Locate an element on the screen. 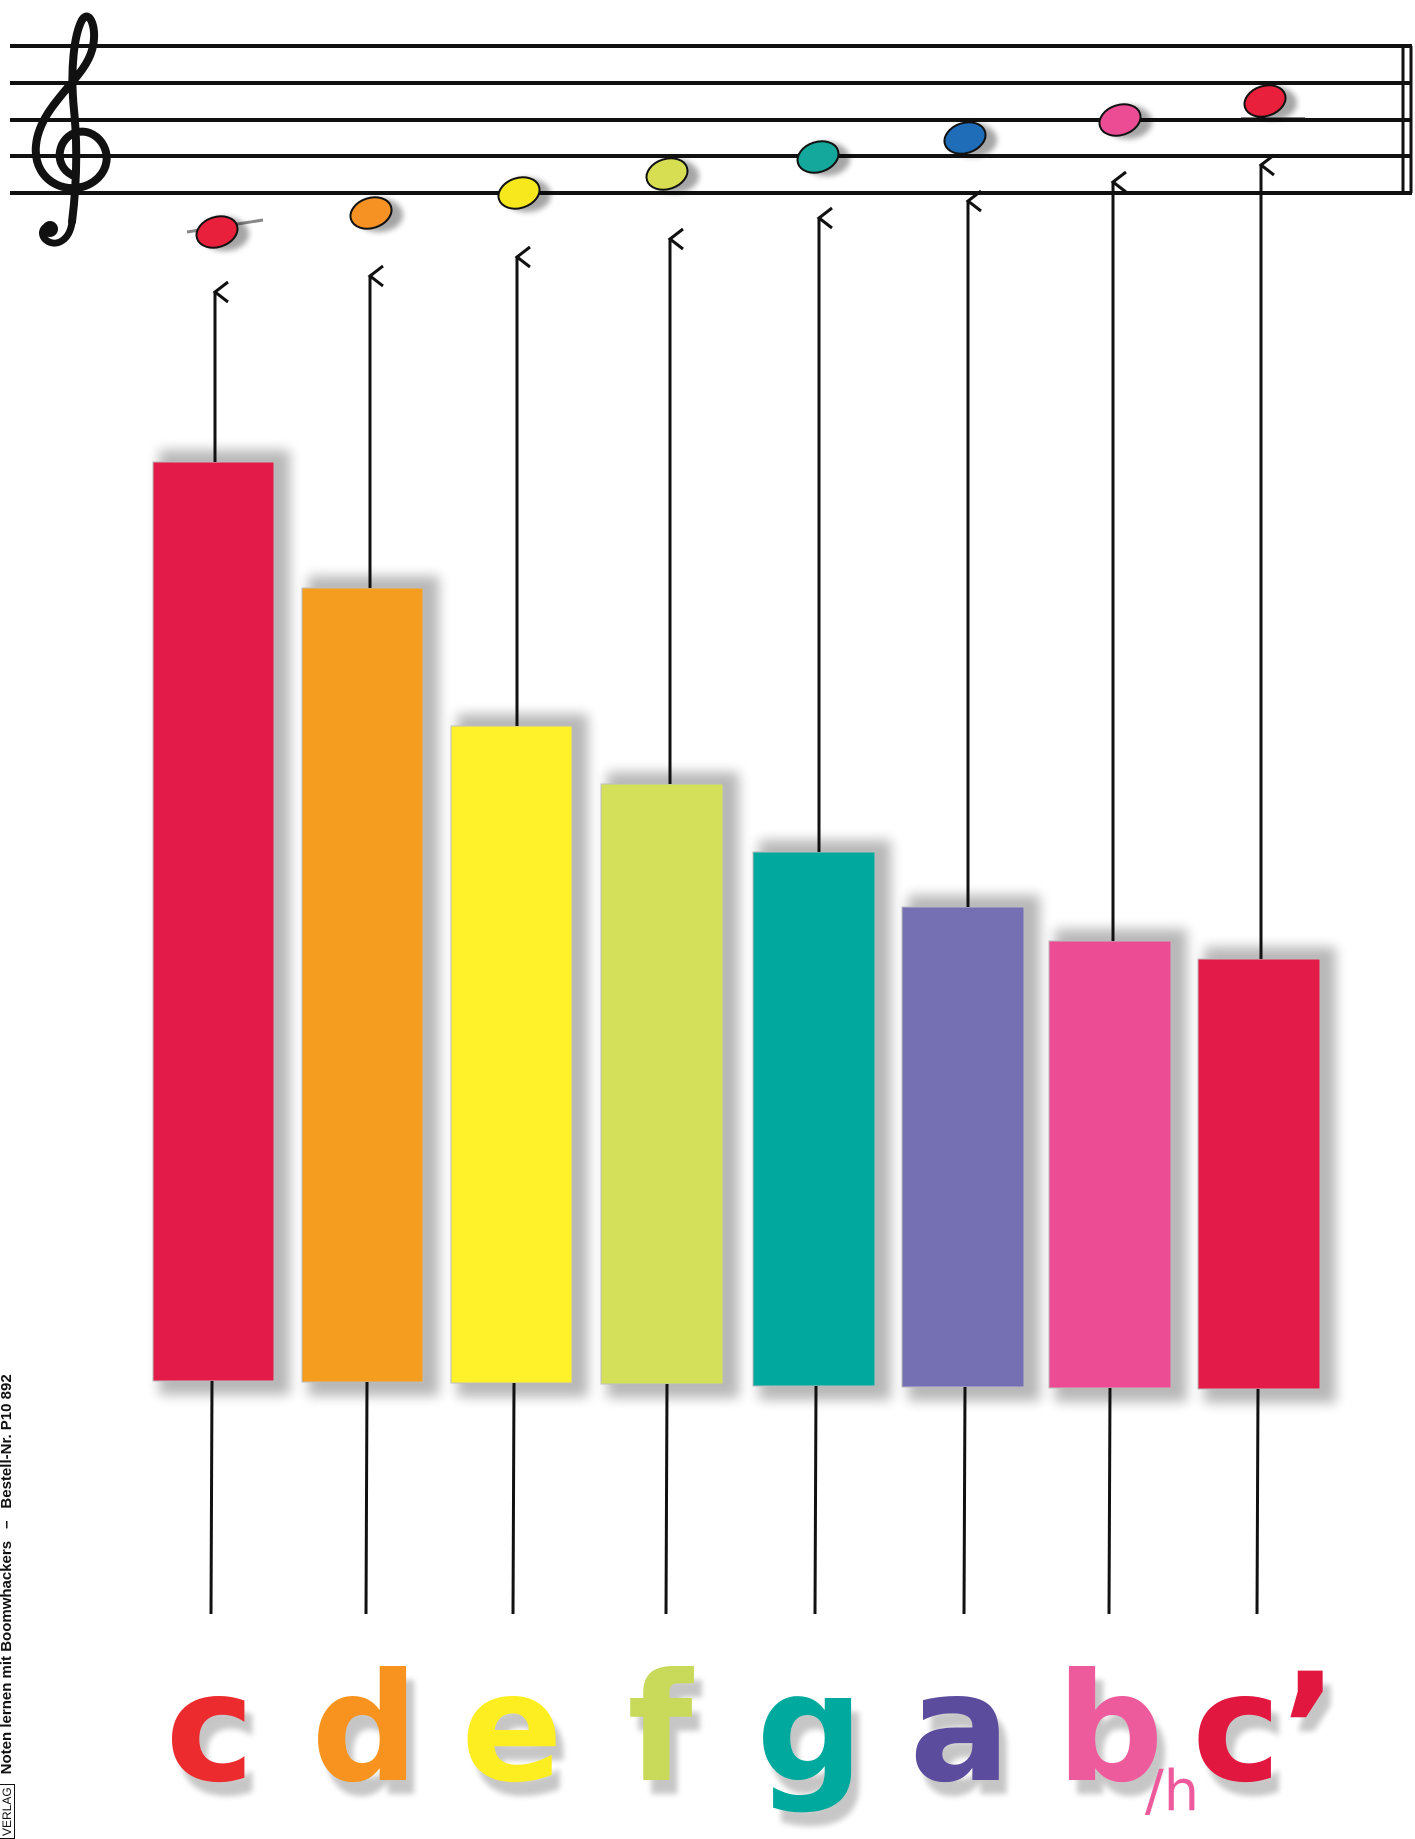 Image resolution: width=1415 pixels, height=1839 pixels. note-letter-6: aa is located at coordinates (963, 1736).